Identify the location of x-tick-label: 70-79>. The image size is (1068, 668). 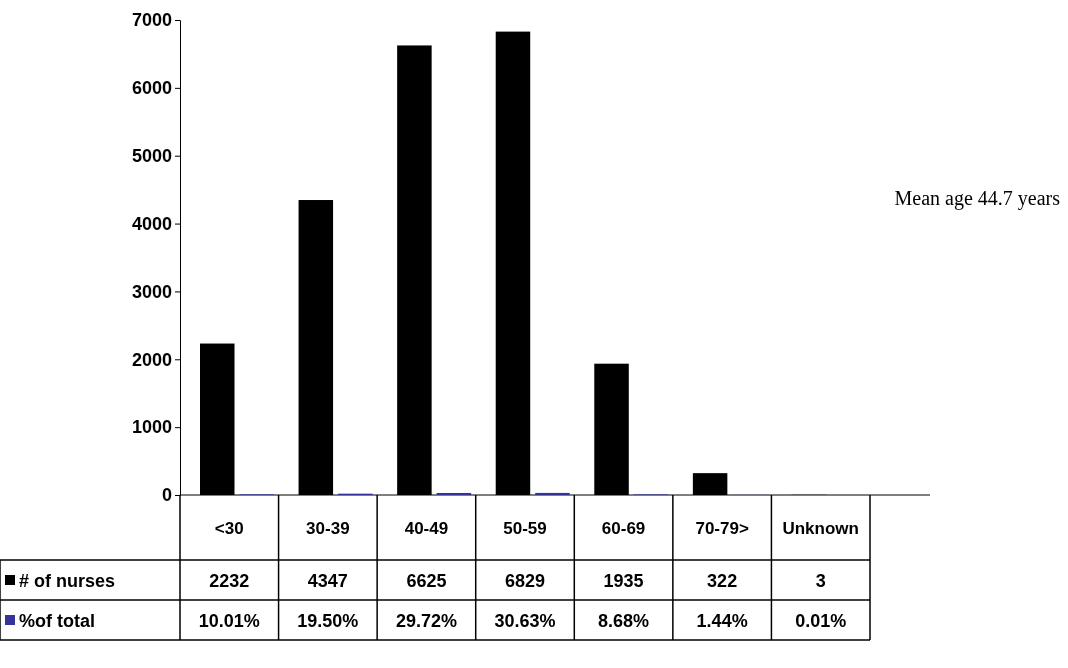
(722, 528).